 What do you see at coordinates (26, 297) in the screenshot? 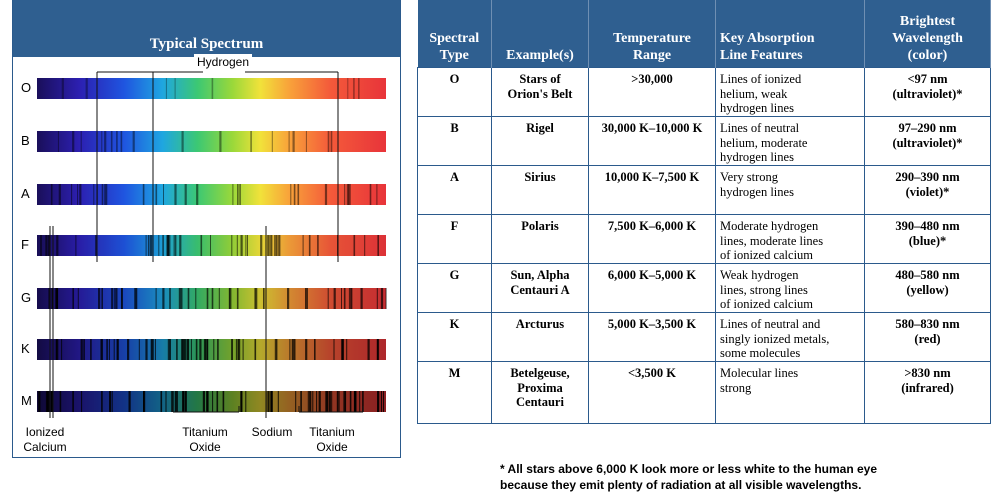
I see `type-label-g: G` at bounding box center [26, 297].